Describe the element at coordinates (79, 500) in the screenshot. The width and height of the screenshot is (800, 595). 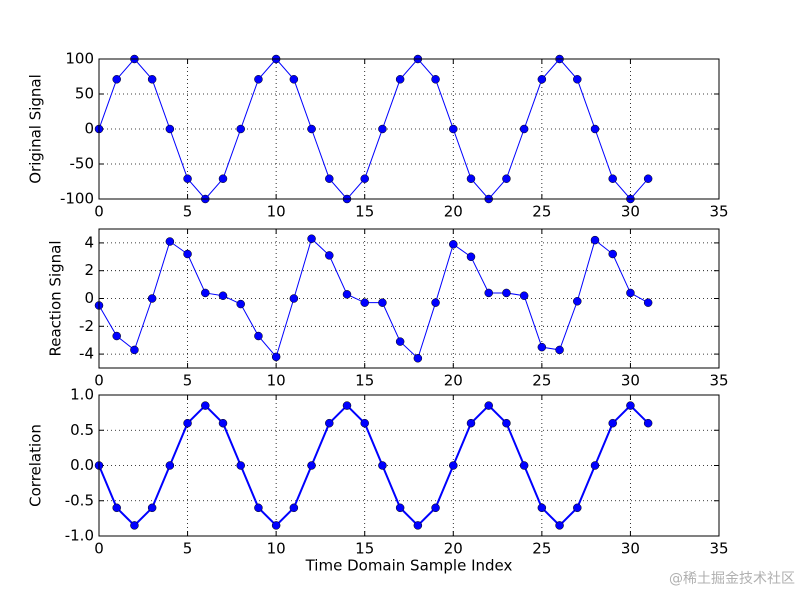
I see `y-tick-label: -0.5` at that location.